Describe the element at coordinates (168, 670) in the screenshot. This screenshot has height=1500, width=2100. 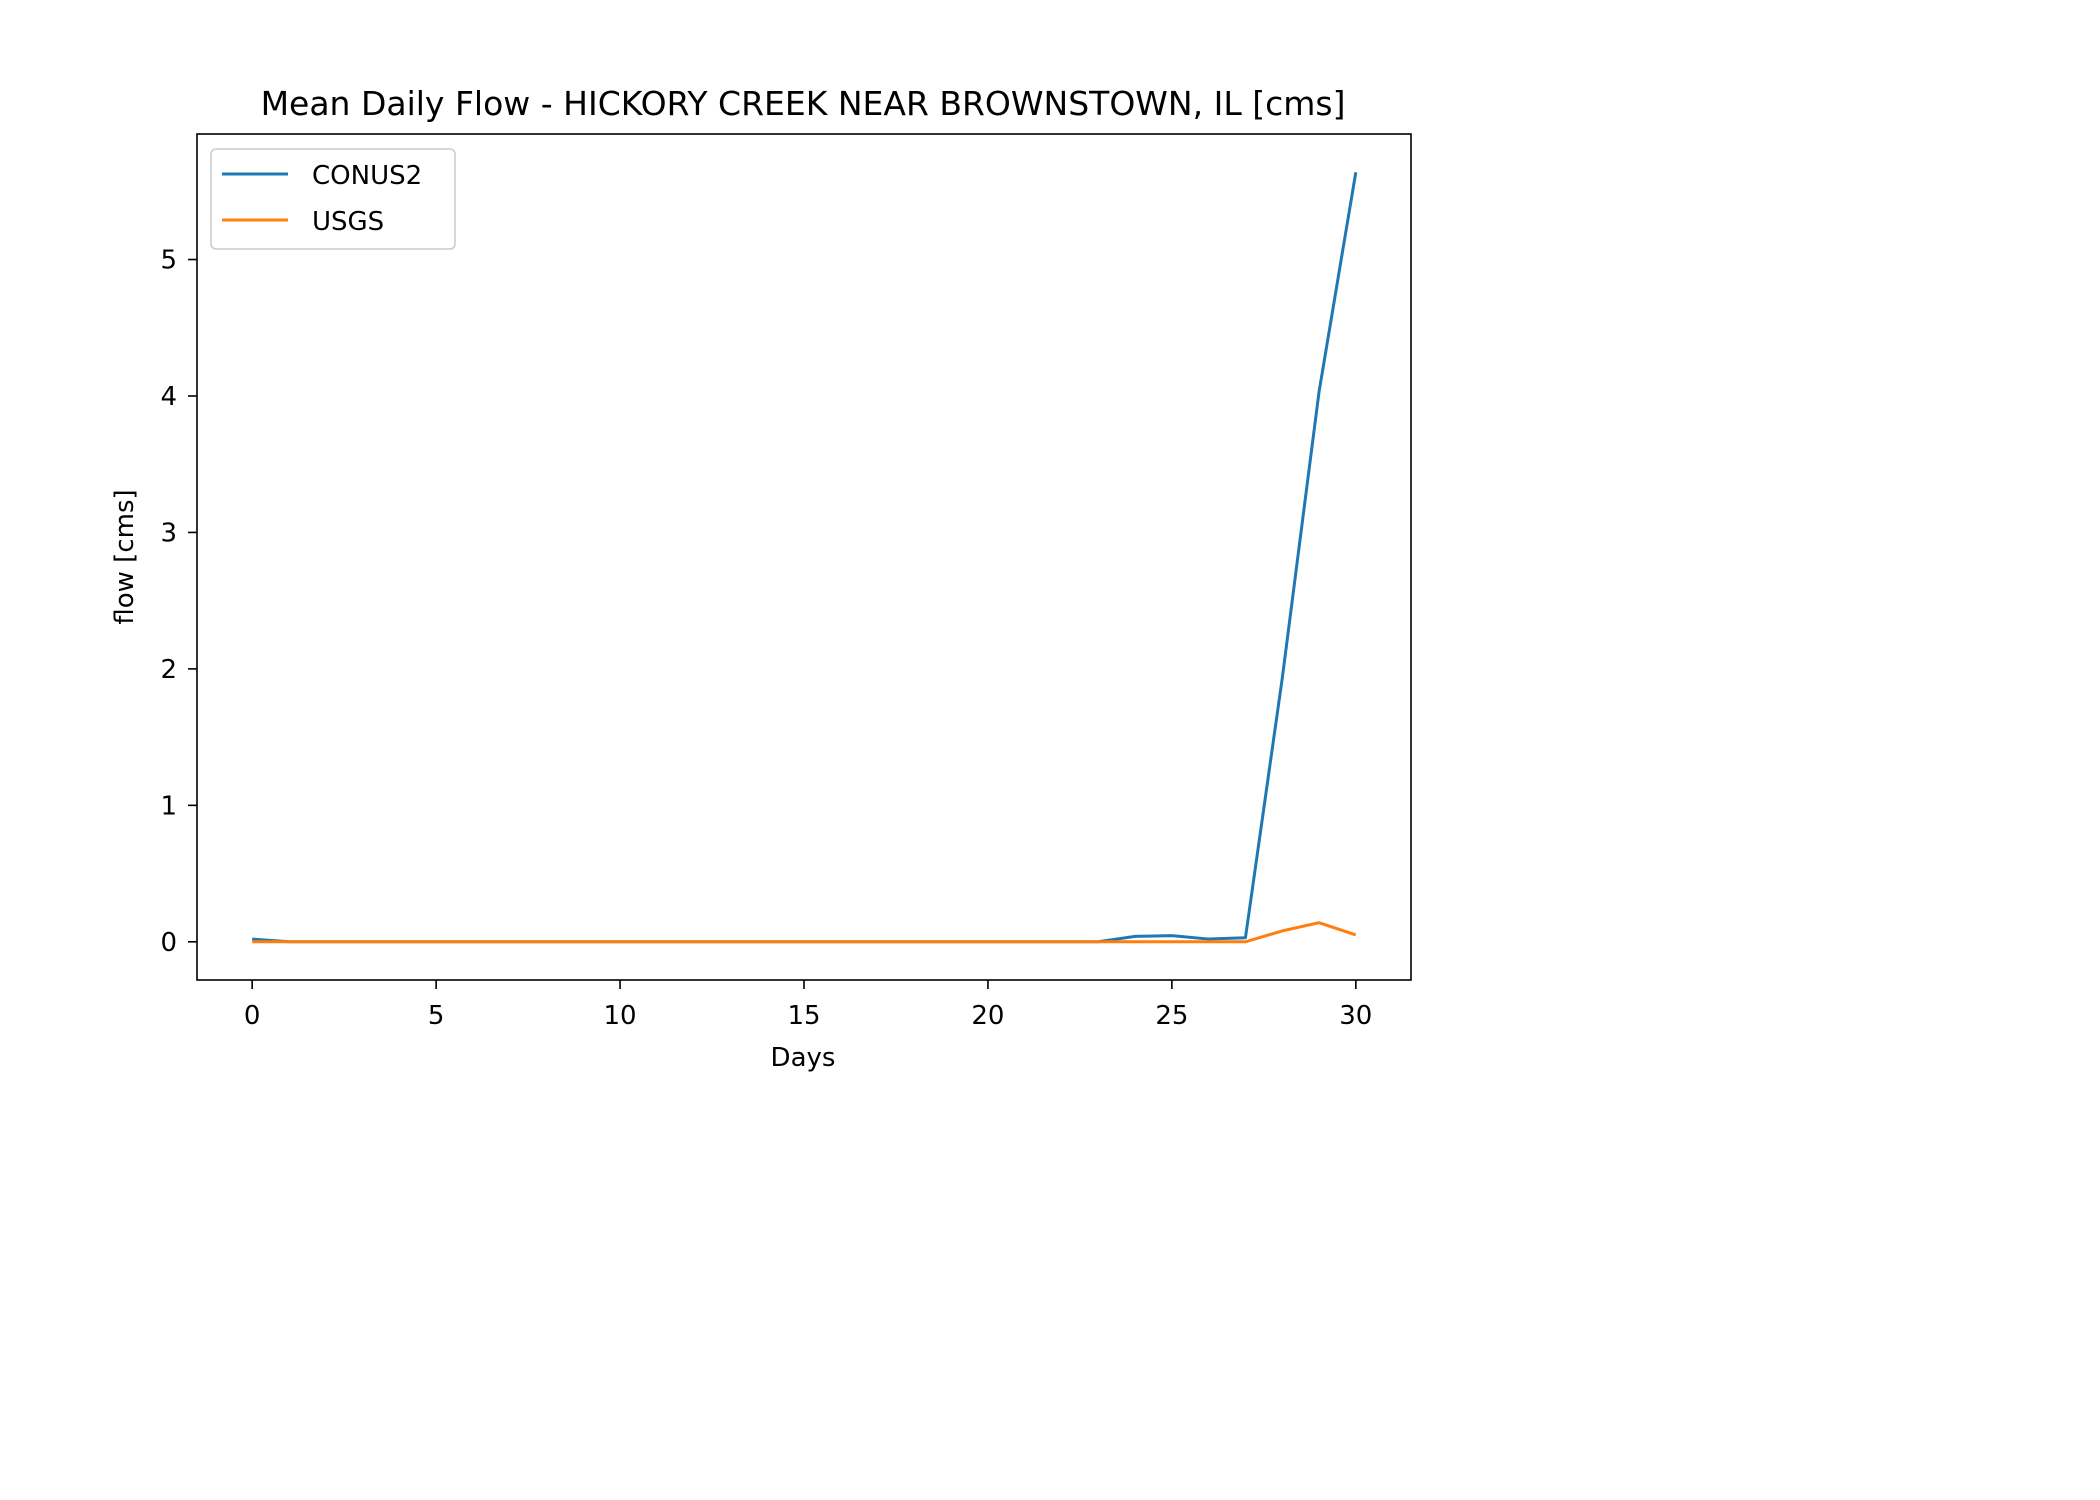
I see `y-tick-label: 2` at that location.